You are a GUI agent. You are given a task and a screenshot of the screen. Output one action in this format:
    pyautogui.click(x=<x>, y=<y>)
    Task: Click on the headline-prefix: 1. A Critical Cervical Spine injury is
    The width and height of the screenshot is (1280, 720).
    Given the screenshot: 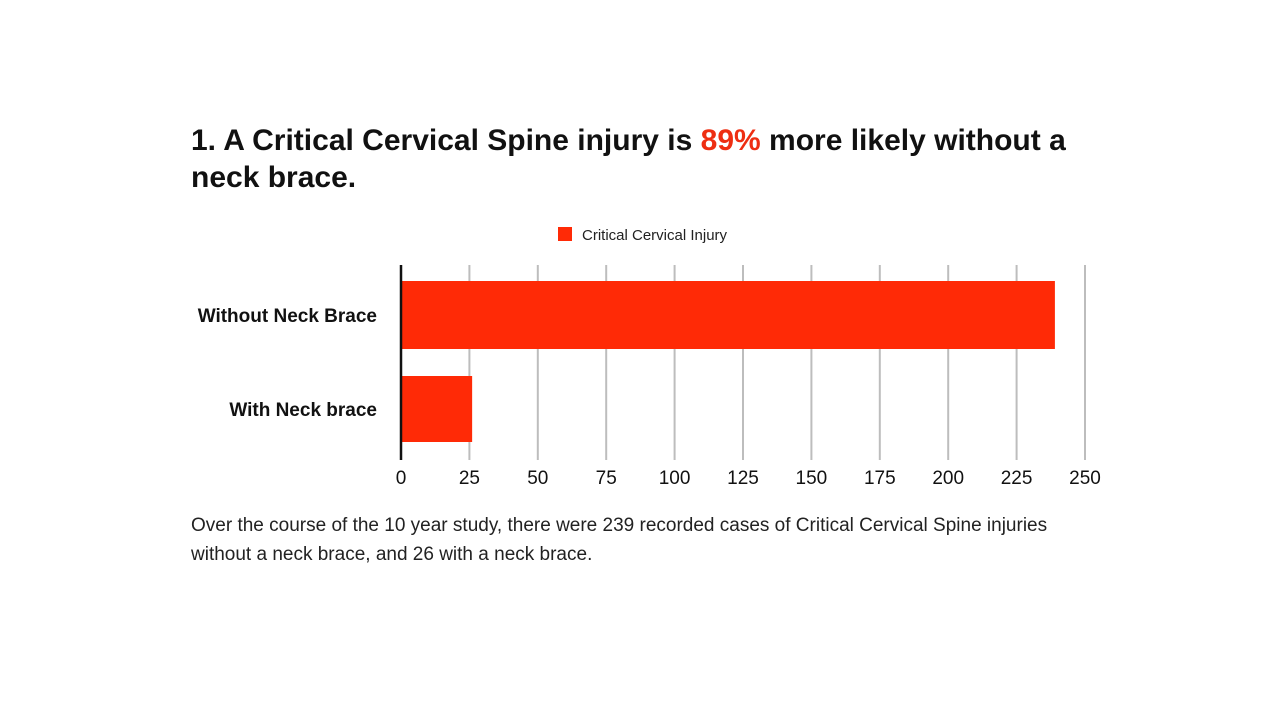 What is the action you would take?
    pyautogui.click(x=446, y=140)
    